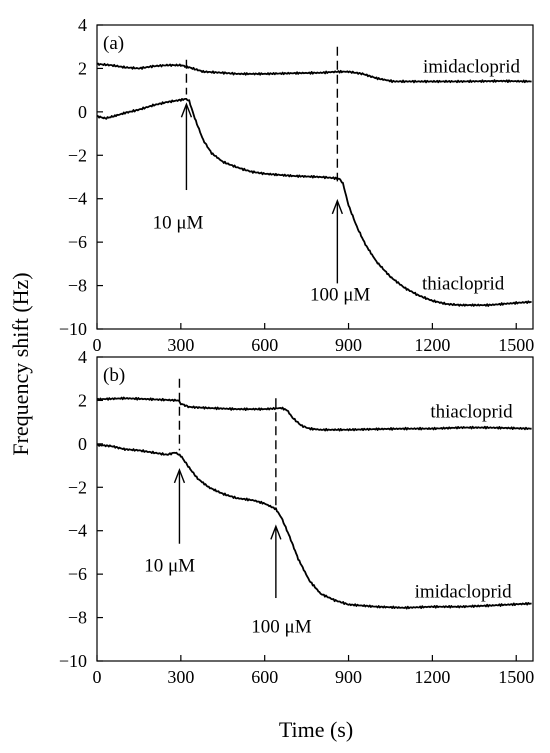  Describe the element at coordinates (314, 73) in the screenshot. I see `series-line-imidacloprid` at that location.